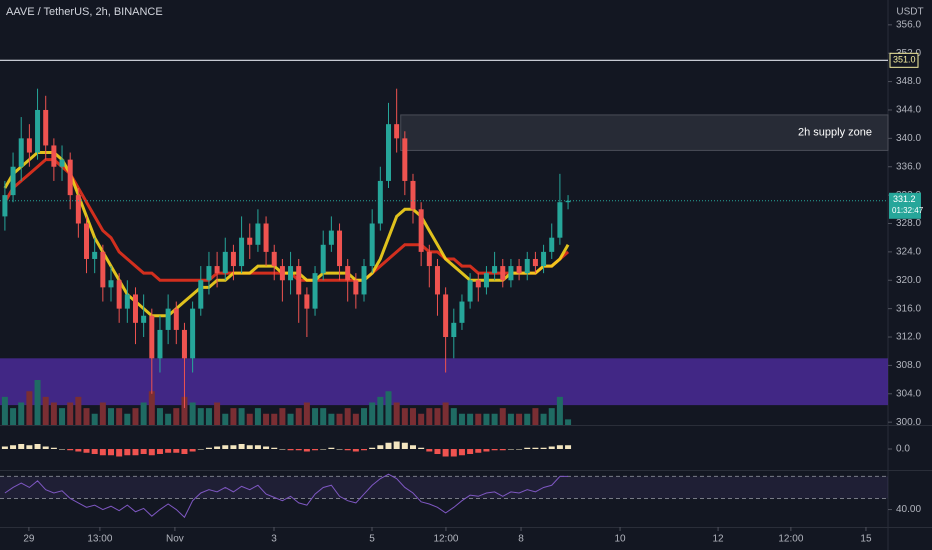 The image size is (932, 550). Describe the element at coordinates (719, 539) in the screenshot. I see `x-tick-label: 12` at that location.